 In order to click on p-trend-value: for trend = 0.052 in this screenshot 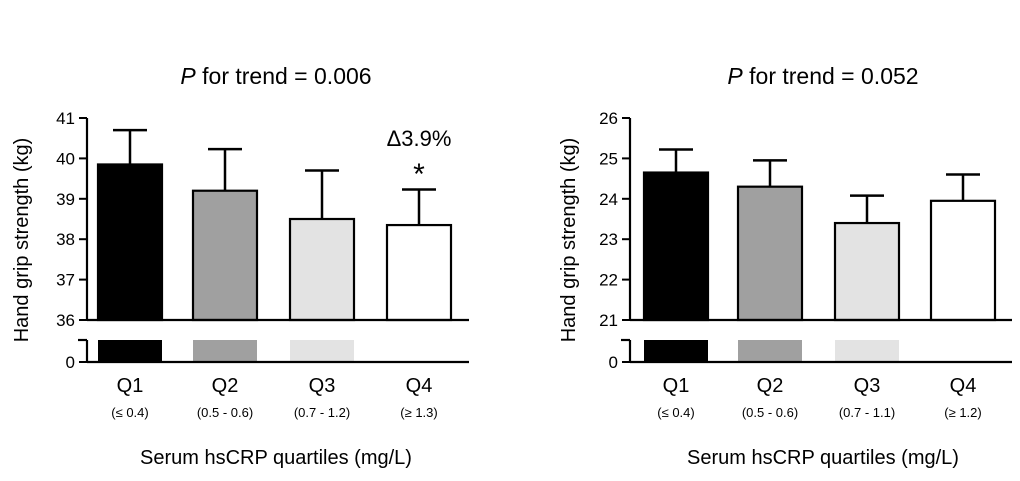, I will do `click(831, 76)`.